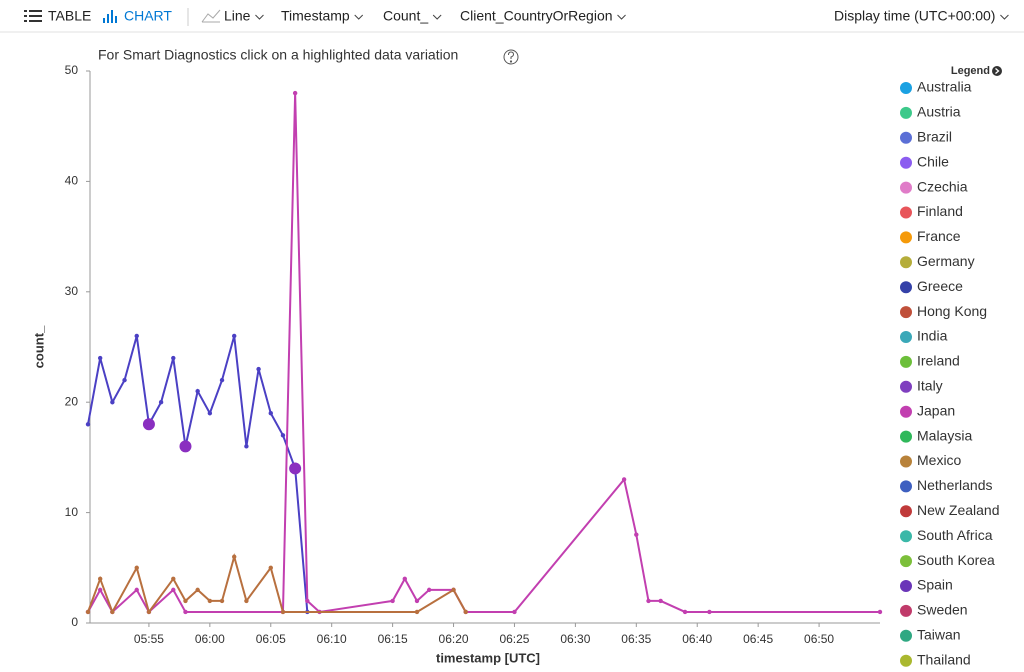 The image size is (1024, 672). Describe the element at coordinates (72, 291) in the screenshot. I see `y-tick-label: 30` at that location.